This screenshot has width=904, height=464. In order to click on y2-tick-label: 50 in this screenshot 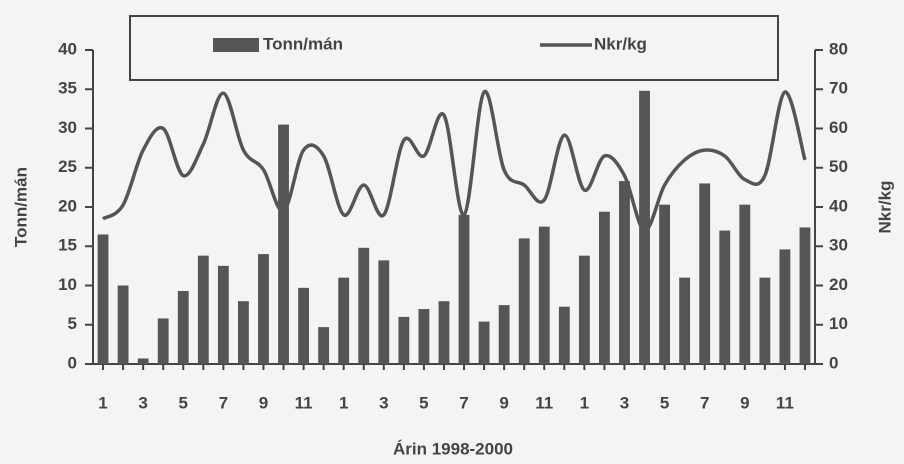, I will do `click(838, 166)`.